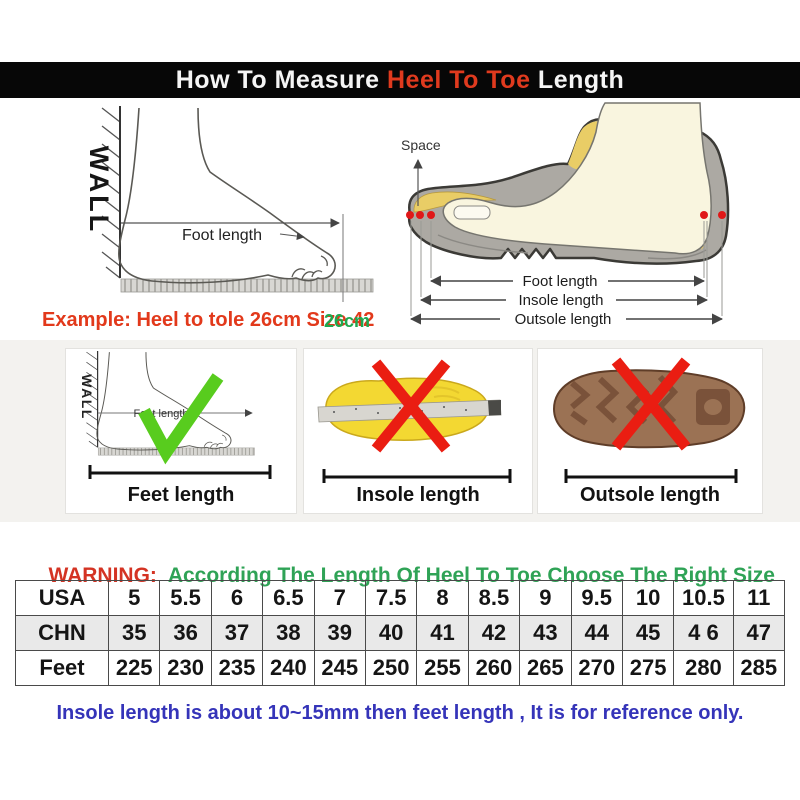  Describe the element at coordinates (703, 633) in the screenshot. I see `size-table-cell: 4 6` at that location.